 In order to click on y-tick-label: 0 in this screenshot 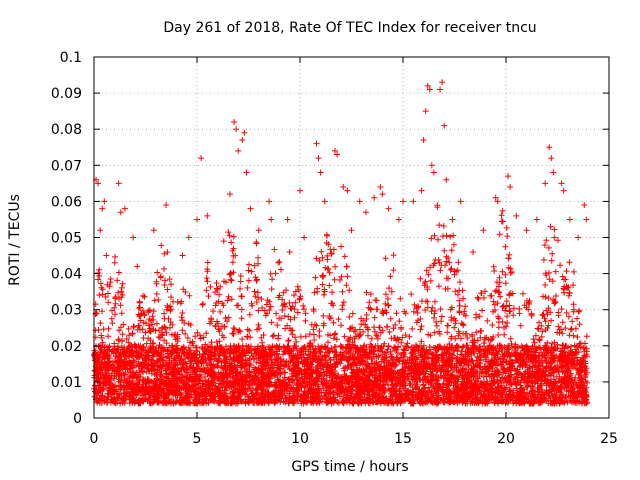, I will do `click(77, 419)`.